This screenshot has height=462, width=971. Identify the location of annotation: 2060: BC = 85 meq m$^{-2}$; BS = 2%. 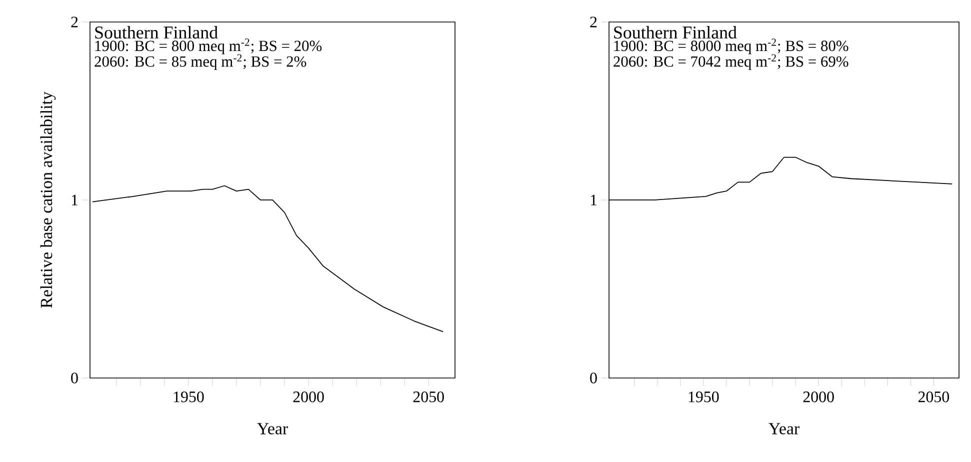
(200, 62).